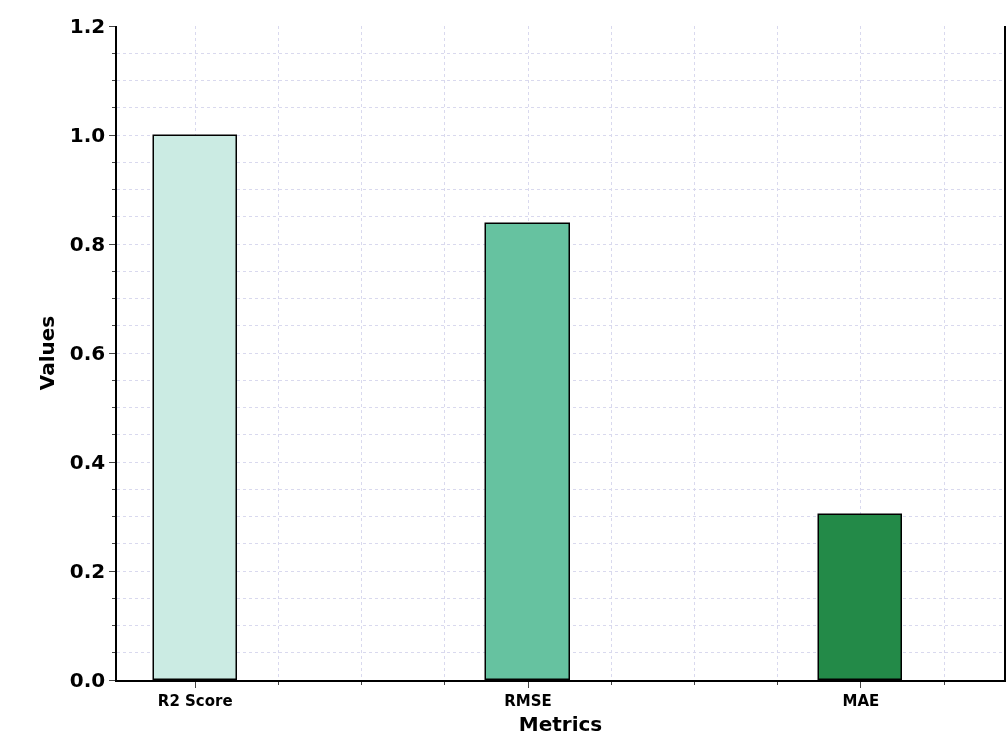  Describe the element at coordinates (87, 135) in the screenshot. I see `y-tick-label: 1.0` at that location.